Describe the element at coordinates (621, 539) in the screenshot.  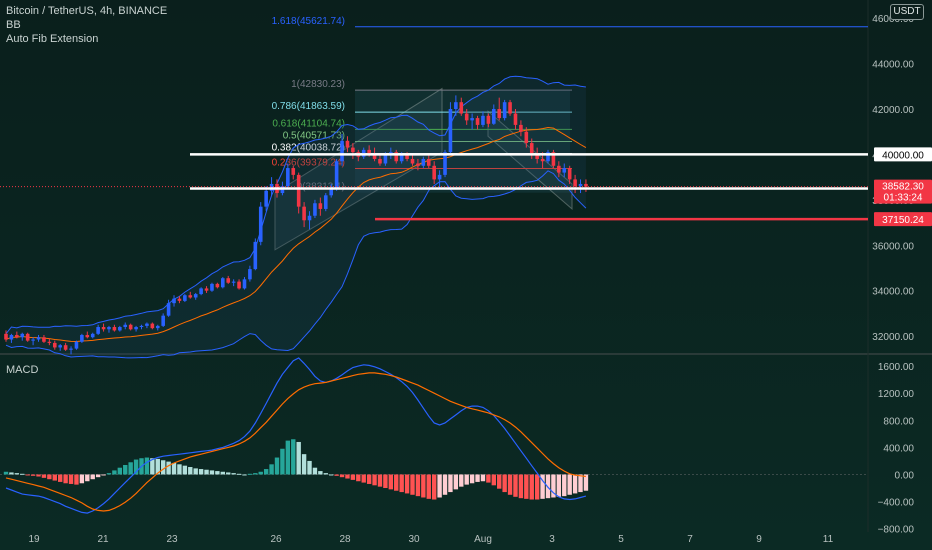
I see `x-tick-label: 5` at that location.